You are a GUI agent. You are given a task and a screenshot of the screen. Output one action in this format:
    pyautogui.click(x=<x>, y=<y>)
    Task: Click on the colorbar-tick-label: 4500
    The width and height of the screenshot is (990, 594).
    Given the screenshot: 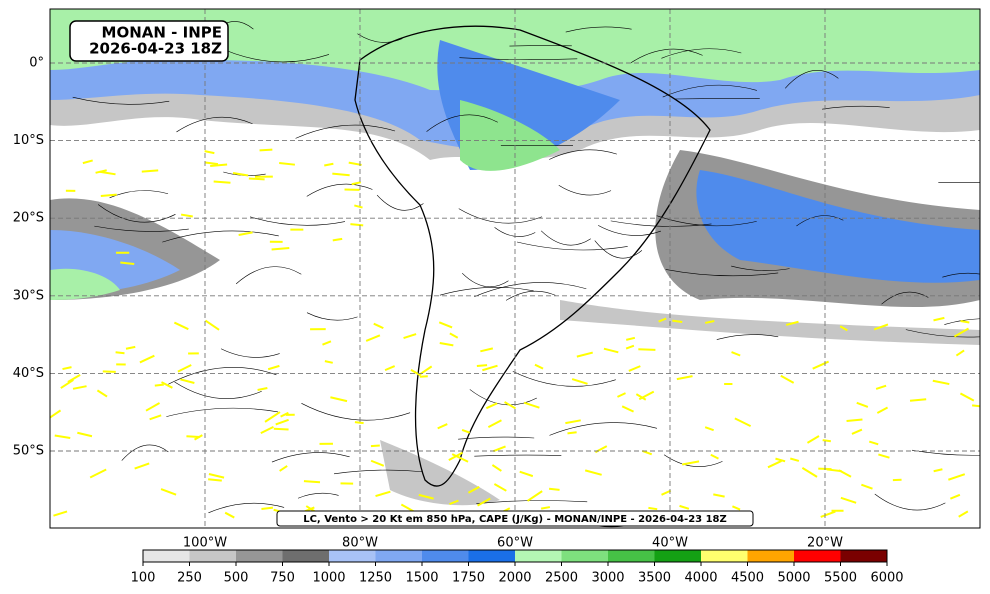 What is the action you would take?
    pyautogui.click(x=747, y=578)
    